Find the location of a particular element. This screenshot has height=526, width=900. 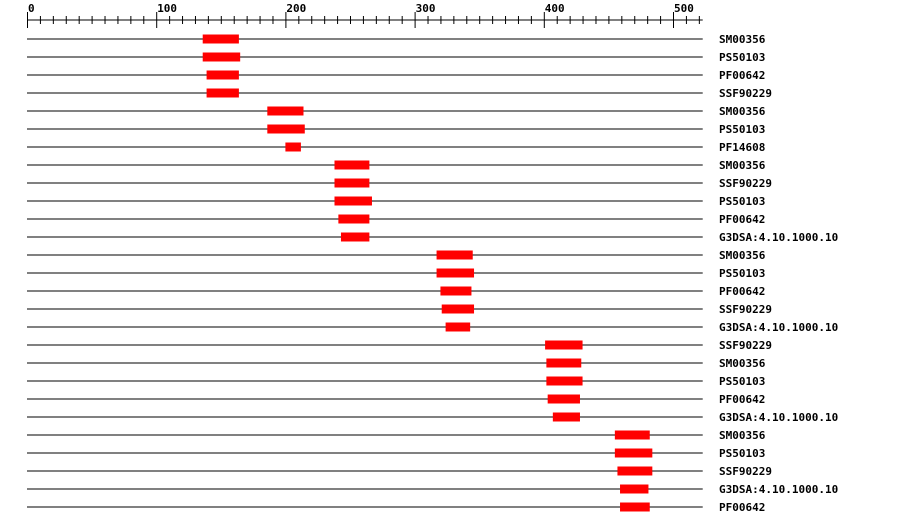

track-label: PF14608 is located at coordinates (742, 147).